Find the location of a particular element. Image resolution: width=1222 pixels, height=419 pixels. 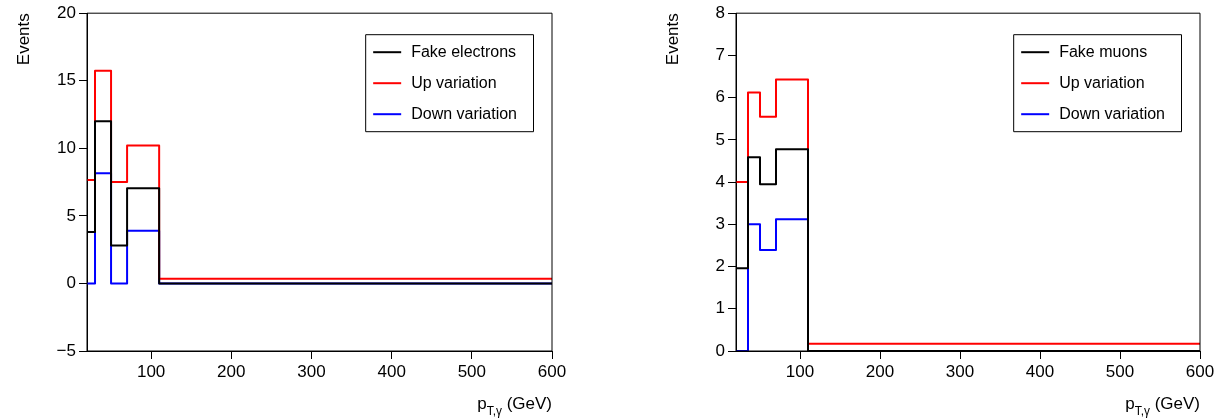

y-tick-label: 2 is located at coordinates (720, 266).